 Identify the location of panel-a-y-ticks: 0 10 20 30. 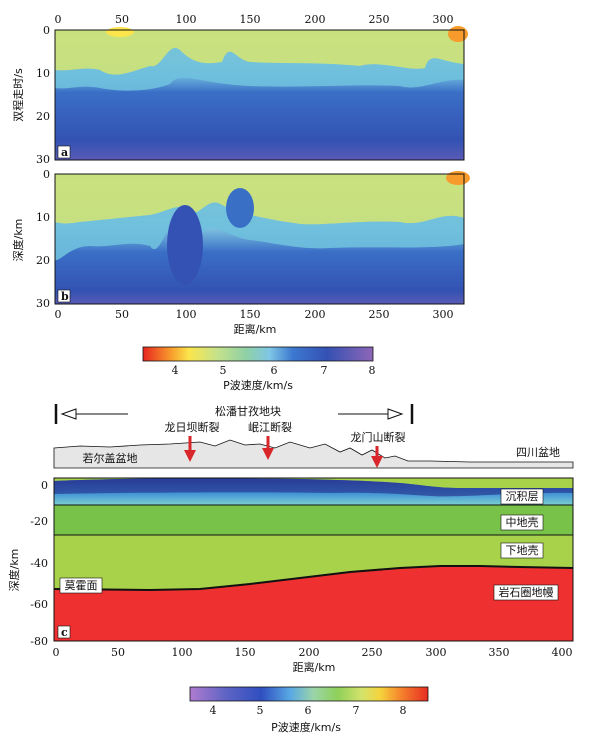
(43, 95).